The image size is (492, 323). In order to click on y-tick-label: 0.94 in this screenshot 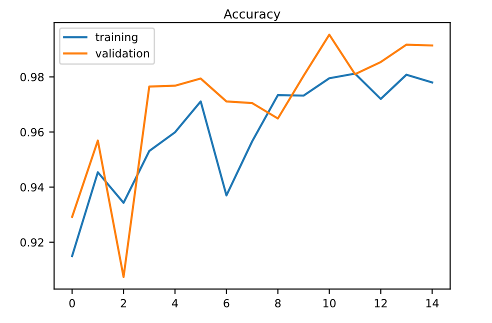, I will do `click(32, 187)`.